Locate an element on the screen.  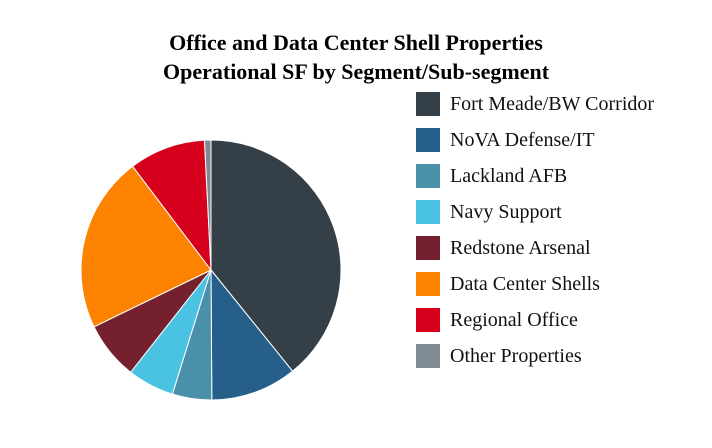
legend-item: Regional Office is located at coordinates (535, 320).